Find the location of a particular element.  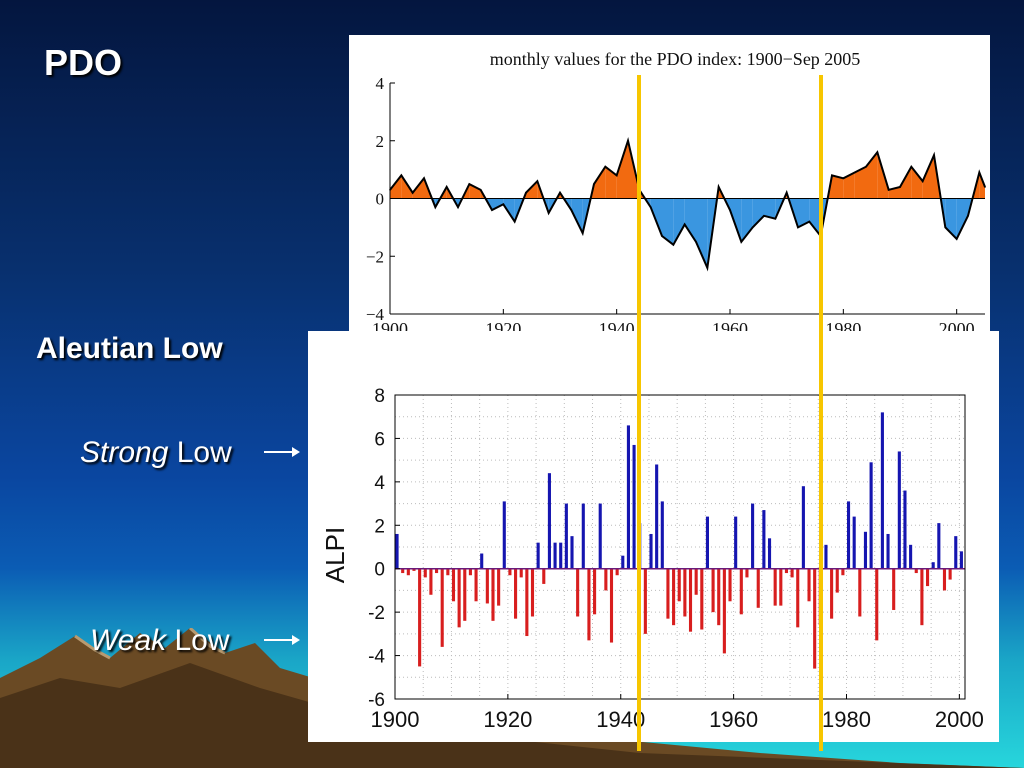

alpi-y-tick-label: 2 is located at coordinates (379, 526).